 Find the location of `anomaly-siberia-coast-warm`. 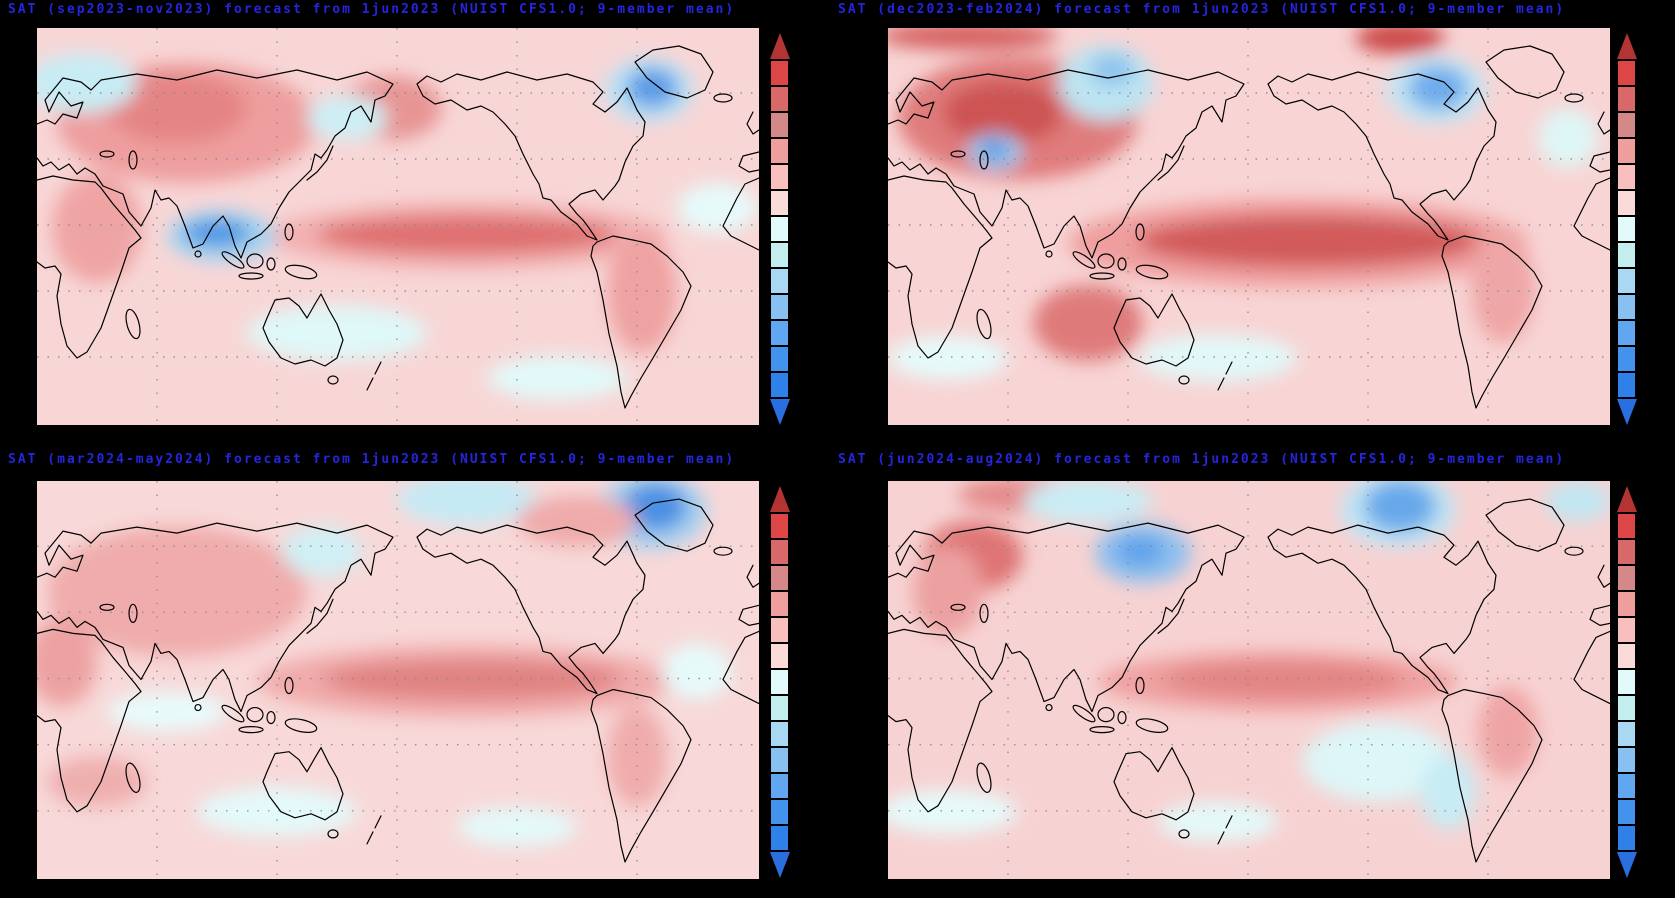

anomaly-siberia-coast-warm is located at coordinates (973, 39).